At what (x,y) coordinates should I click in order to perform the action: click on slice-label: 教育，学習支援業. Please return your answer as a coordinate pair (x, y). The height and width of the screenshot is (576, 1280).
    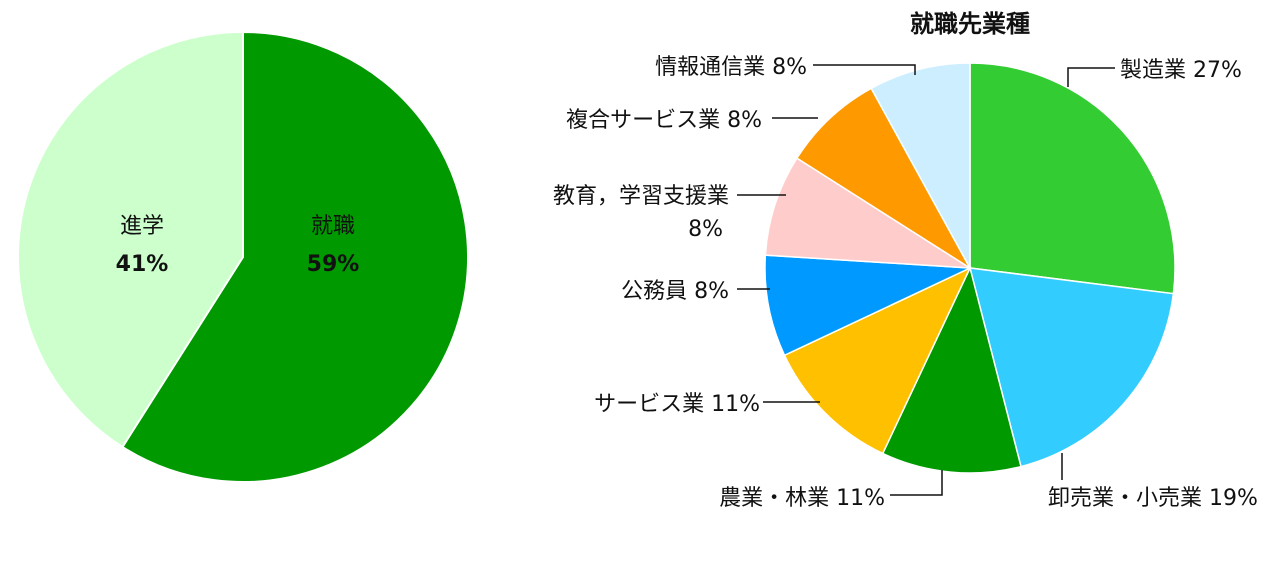
    Looking at the image, I should click on (641, 196).